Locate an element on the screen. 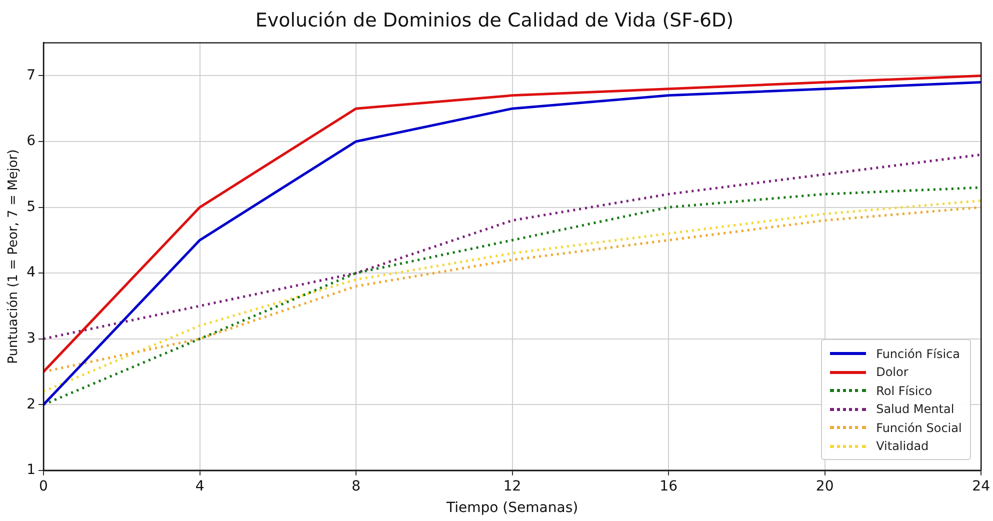  y-tick-label: 6 is located at coordinates (31, 141).